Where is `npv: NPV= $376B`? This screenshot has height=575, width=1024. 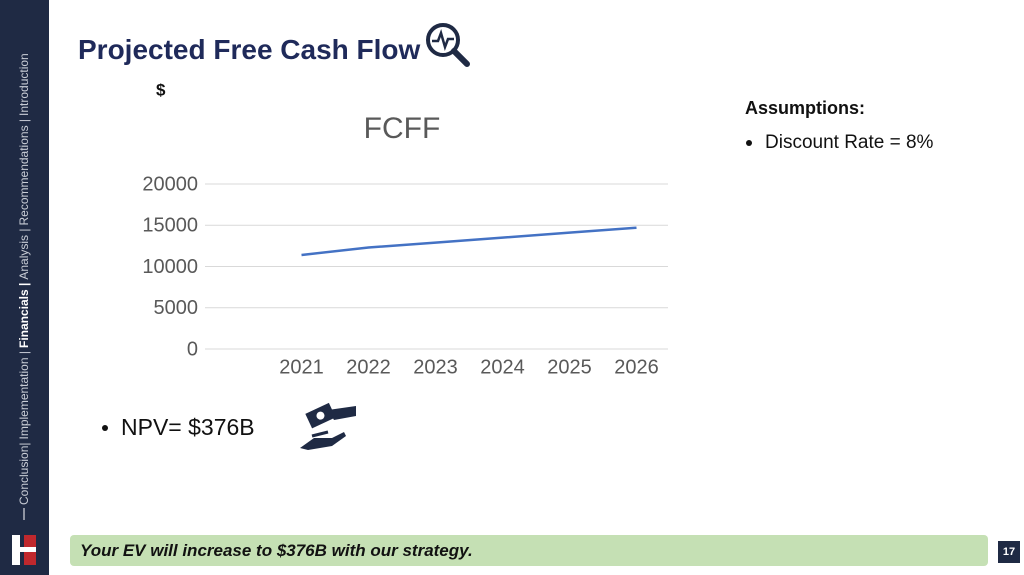 npv: NPV= $376B is located at coordinates (178, 427).